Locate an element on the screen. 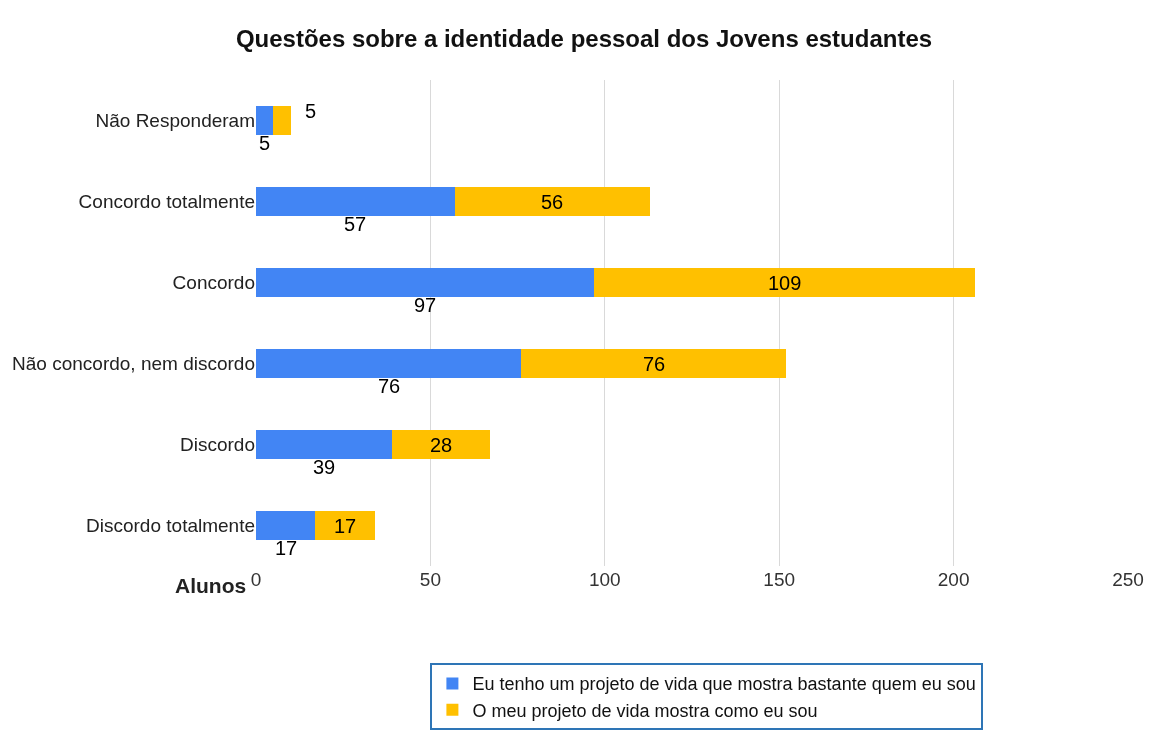 The width and height of the screenshot is (1168, 756). x-tick-label: 100 is located at coordinates (604, 579).